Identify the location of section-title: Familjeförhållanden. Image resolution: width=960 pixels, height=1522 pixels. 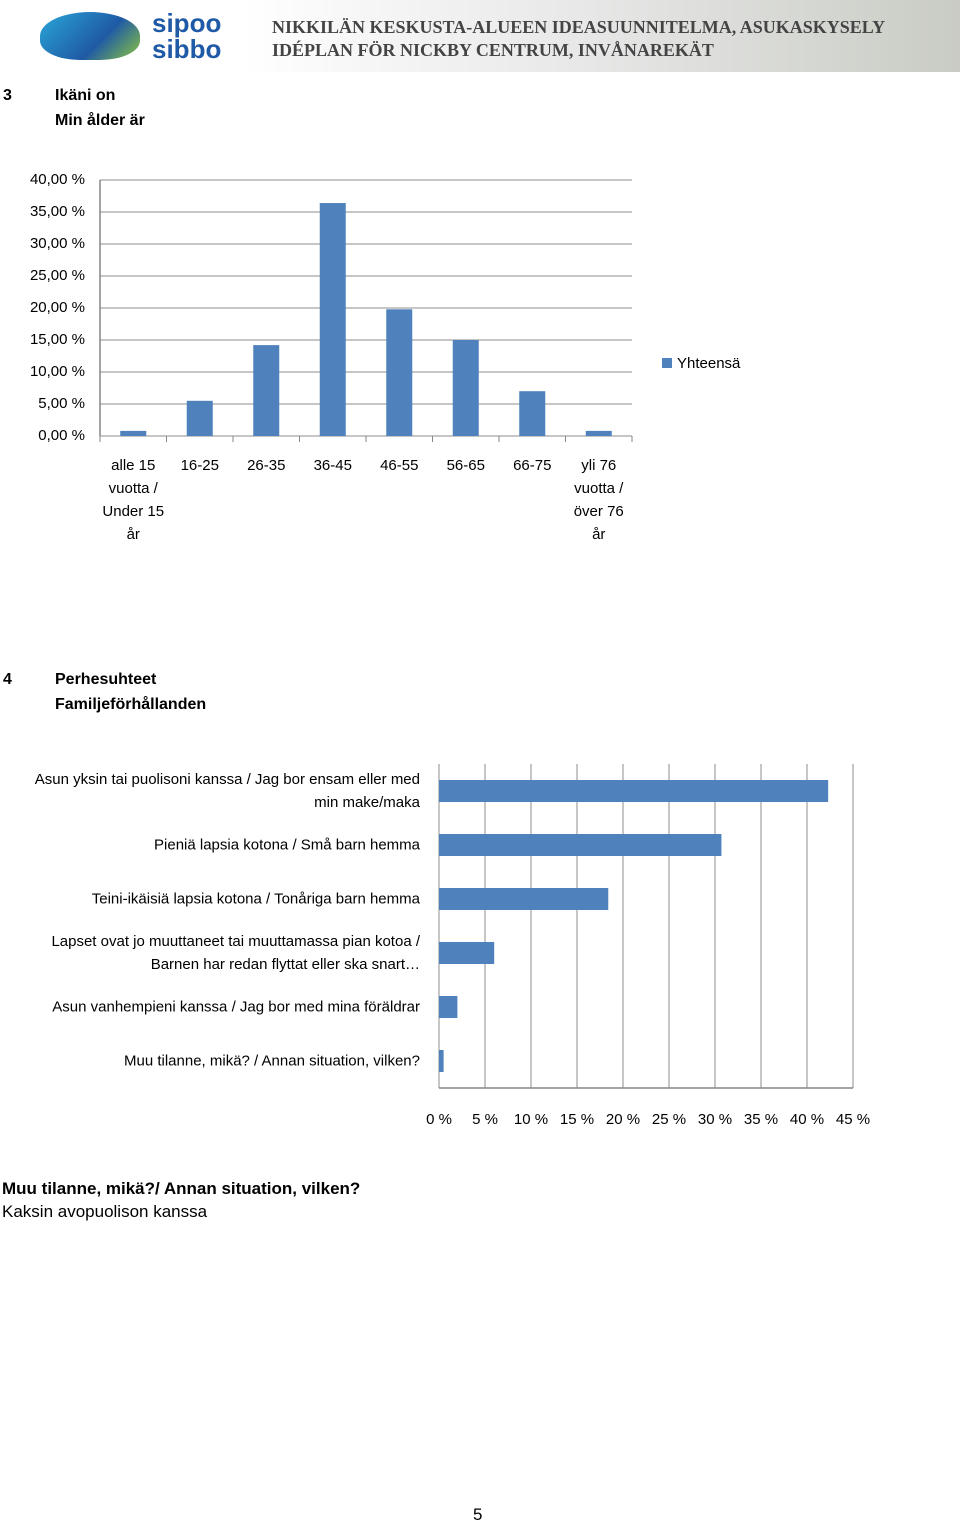
(131, 704).